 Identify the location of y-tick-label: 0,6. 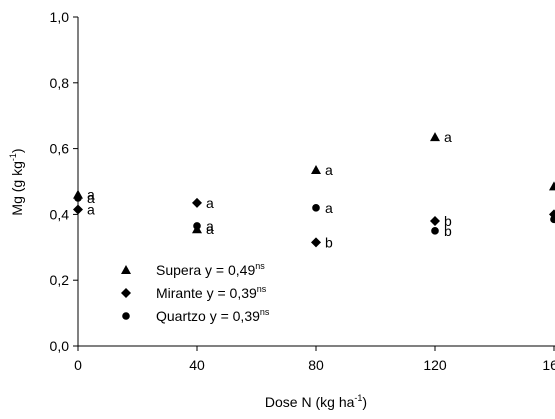
(60, 149).